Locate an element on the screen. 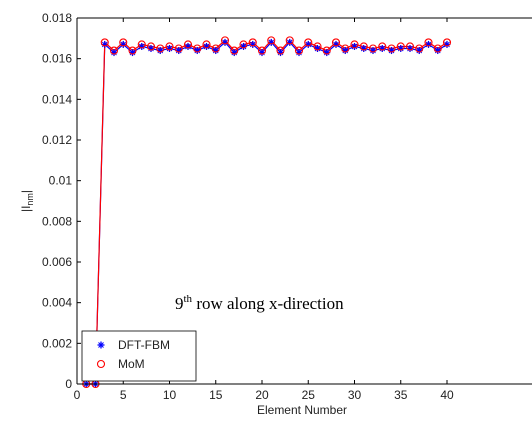 The height and width of the screenshot is (425, 532). y-tick-label: 0.012 is located at coordinates (57, 140).